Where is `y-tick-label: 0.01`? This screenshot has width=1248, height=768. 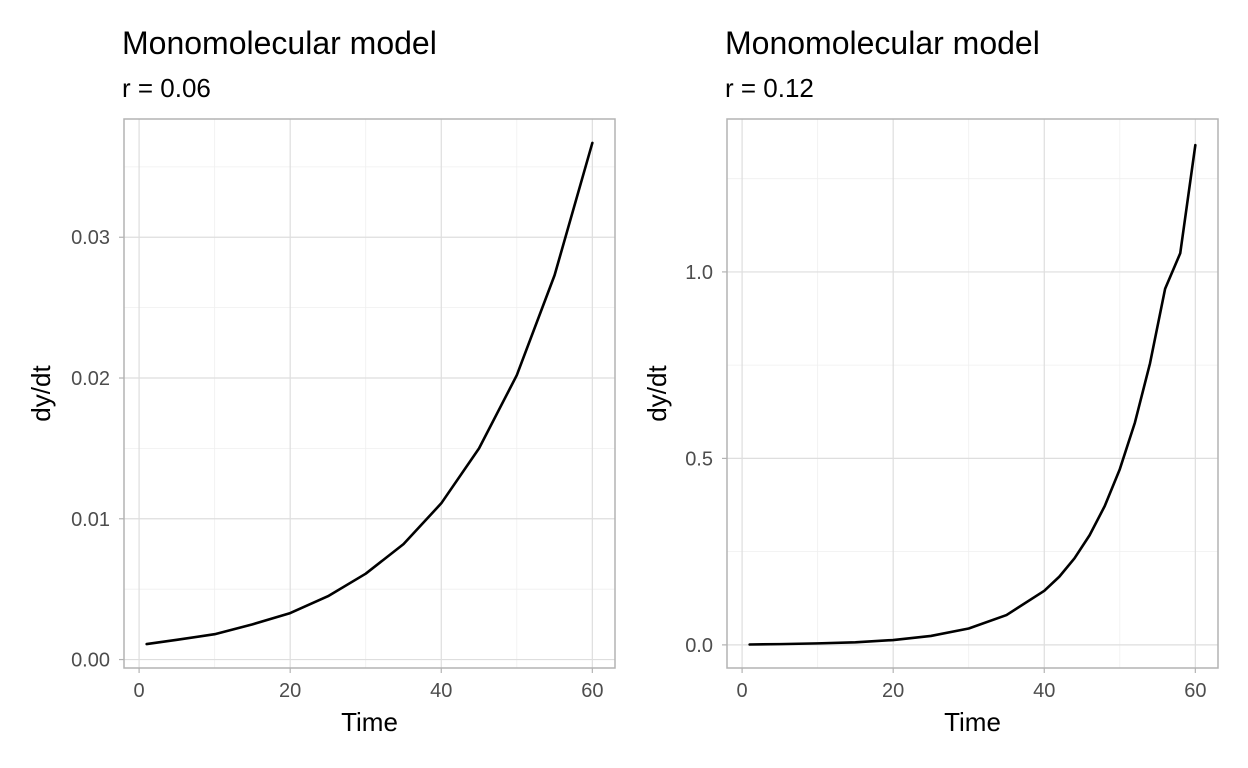
y-tick-label: 0.01 is located at coordinates (90, 520).